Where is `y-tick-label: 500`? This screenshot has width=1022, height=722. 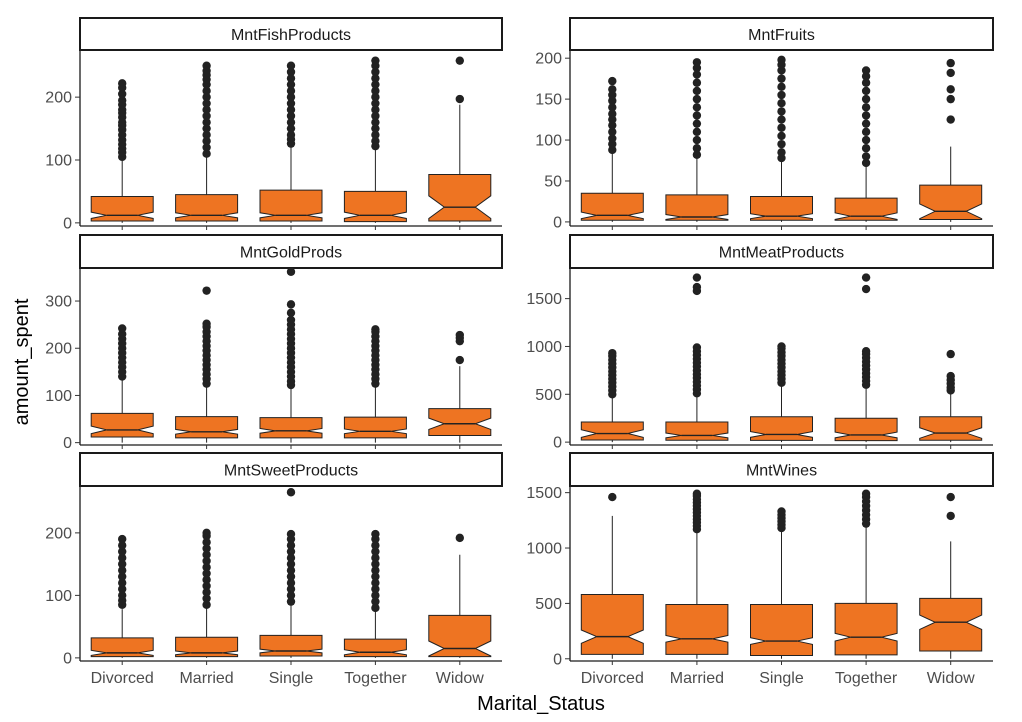 y-tick-label: 500 is located at coordinates (548, 604).